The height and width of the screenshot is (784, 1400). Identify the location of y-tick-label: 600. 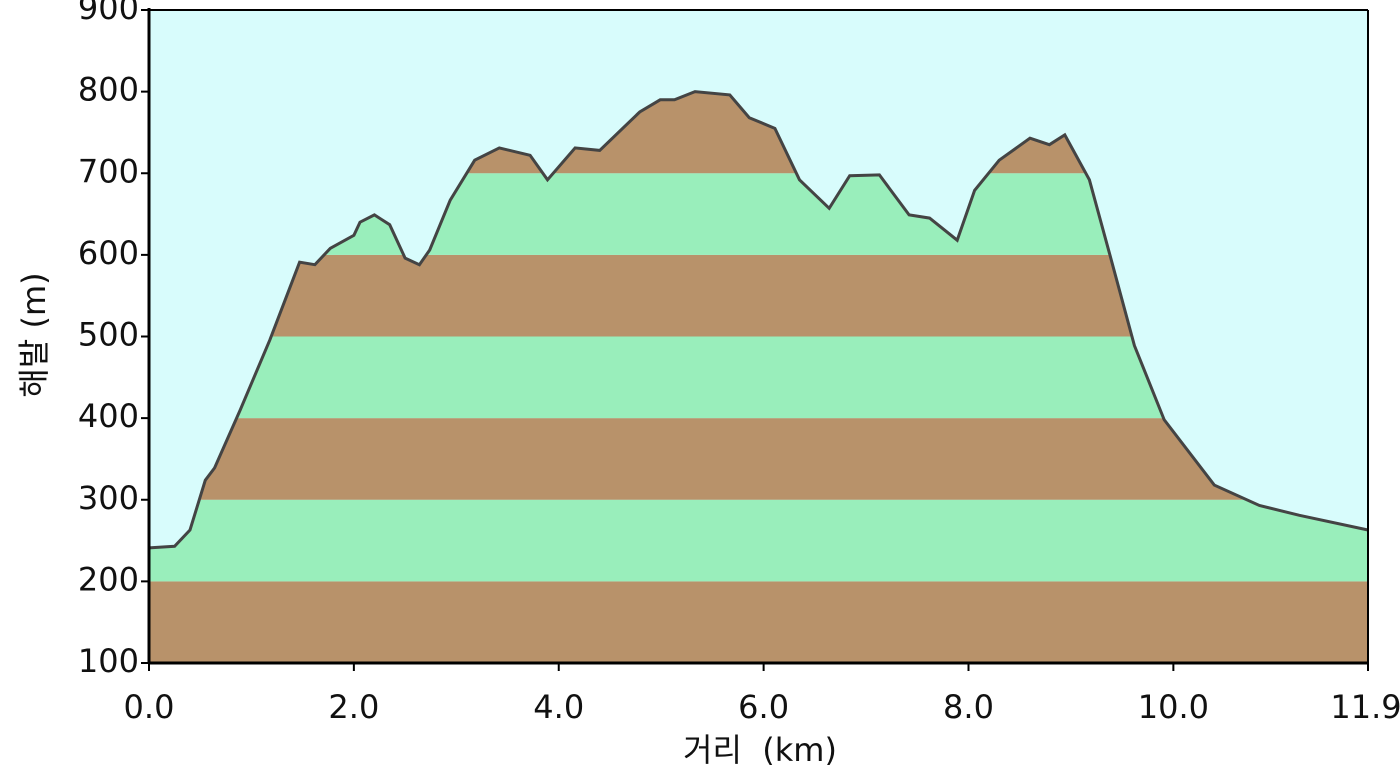
(108, 253).